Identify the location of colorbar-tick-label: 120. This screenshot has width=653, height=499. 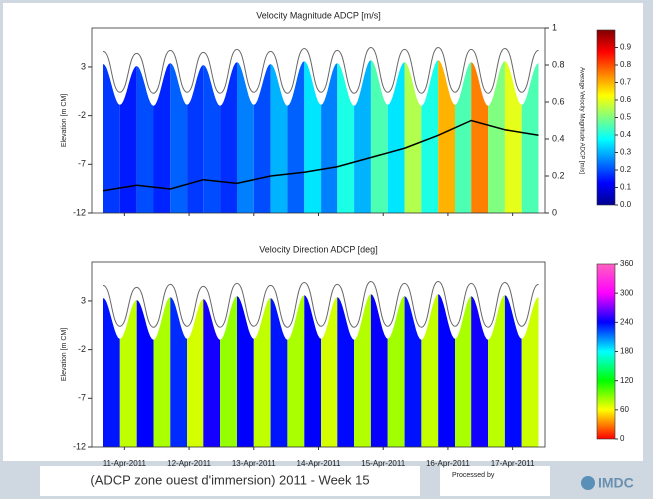
(627, 380).